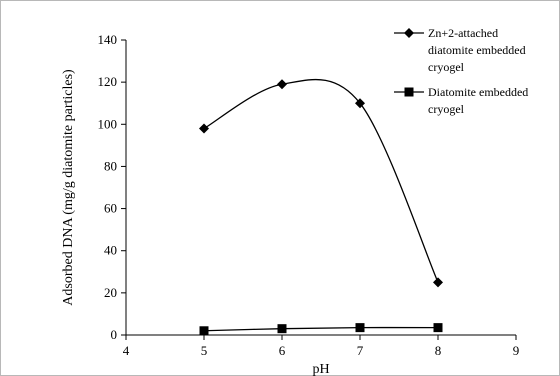 This screenshot has width=560, height=376. What do you see at coordinates (282, 350) in the screenshot?
I see `x-tick-label: 6` at bounding box center [282, 350].